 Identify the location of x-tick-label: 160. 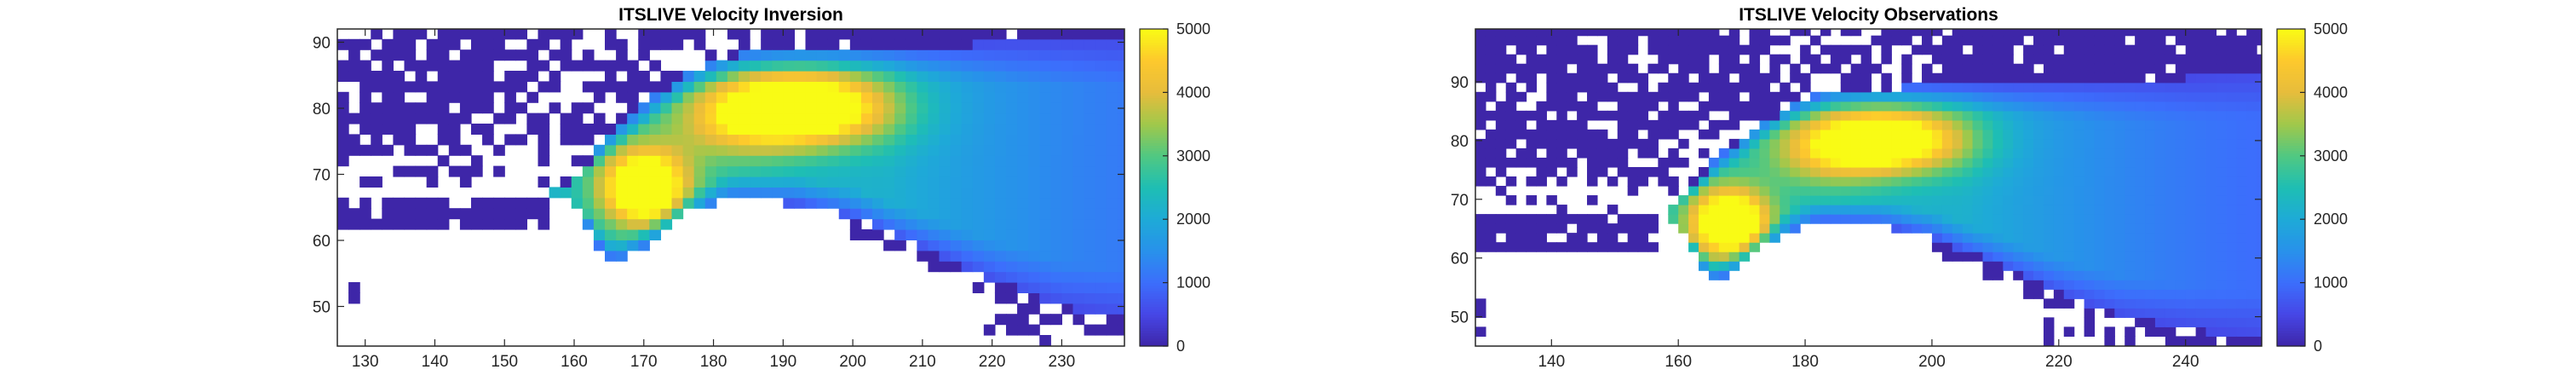
(1679, 362).